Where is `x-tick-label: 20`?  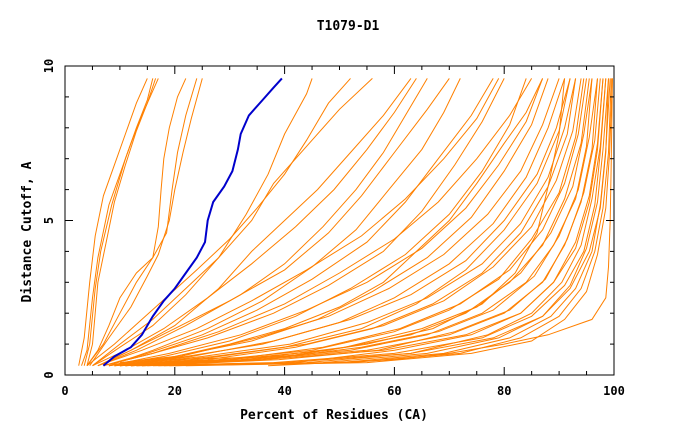
x-tick-label: 20 is located at coordinates (175, 391).